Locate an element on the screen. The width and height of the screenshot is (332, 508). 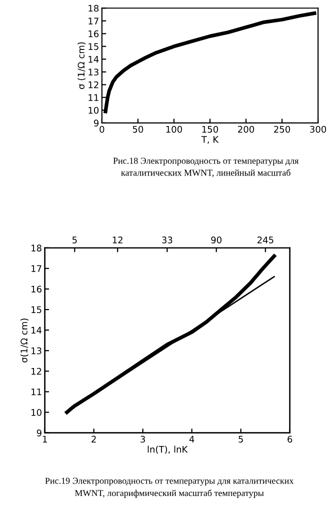
text: Рис.19 Электропроводность от температуры для каталитических MWNT, логарифмический масштаб температуры is located at coordinates (169, 488).